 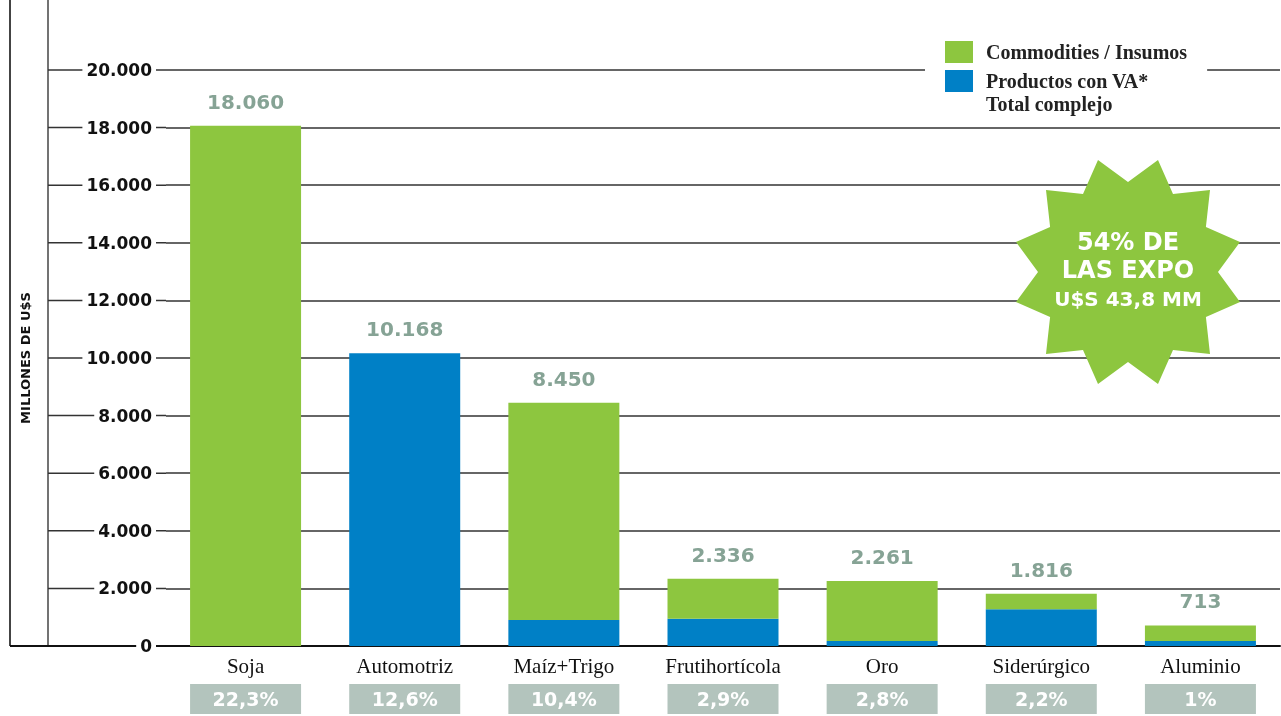 I want to click on text: 2,2%, so click(x=1041, y=699).